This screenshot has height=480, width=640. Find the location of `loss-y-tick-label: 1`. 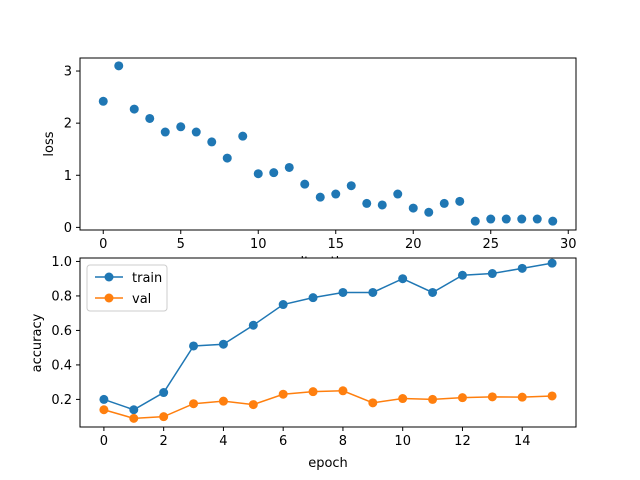

loss-y-tick-label: 1 is located at coordinates (68, 176).